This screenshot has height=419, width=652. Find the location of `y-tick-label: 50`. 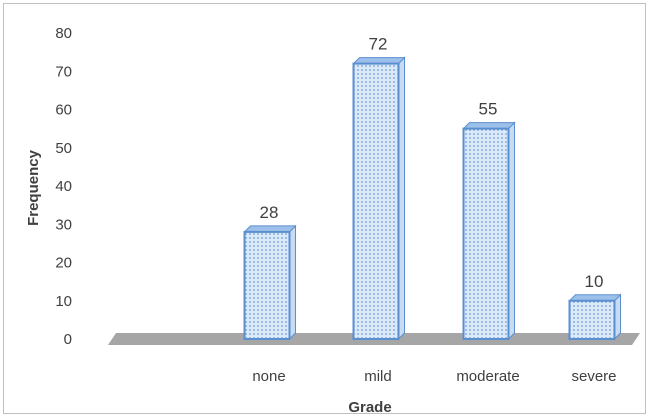

y-tick-label: 50 is located at coordinates (63, 148).